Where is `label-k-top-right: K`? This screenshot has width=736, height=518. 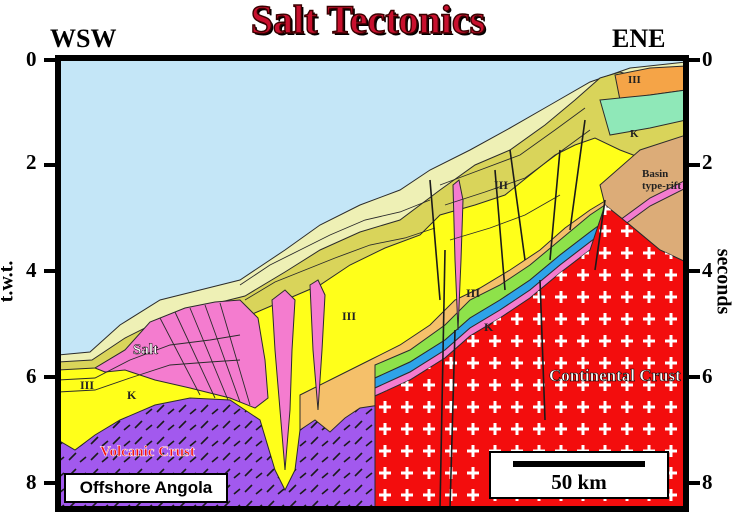
label-k-top-right: K is located at coordinates (634, 134).